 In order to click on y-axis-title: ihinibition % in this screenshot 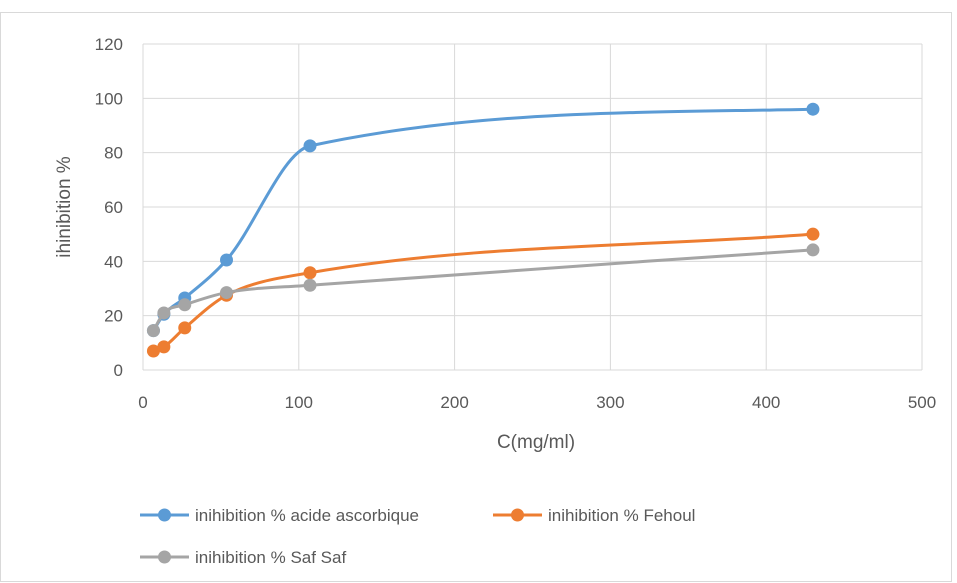, I will do `click(64, 206)`.